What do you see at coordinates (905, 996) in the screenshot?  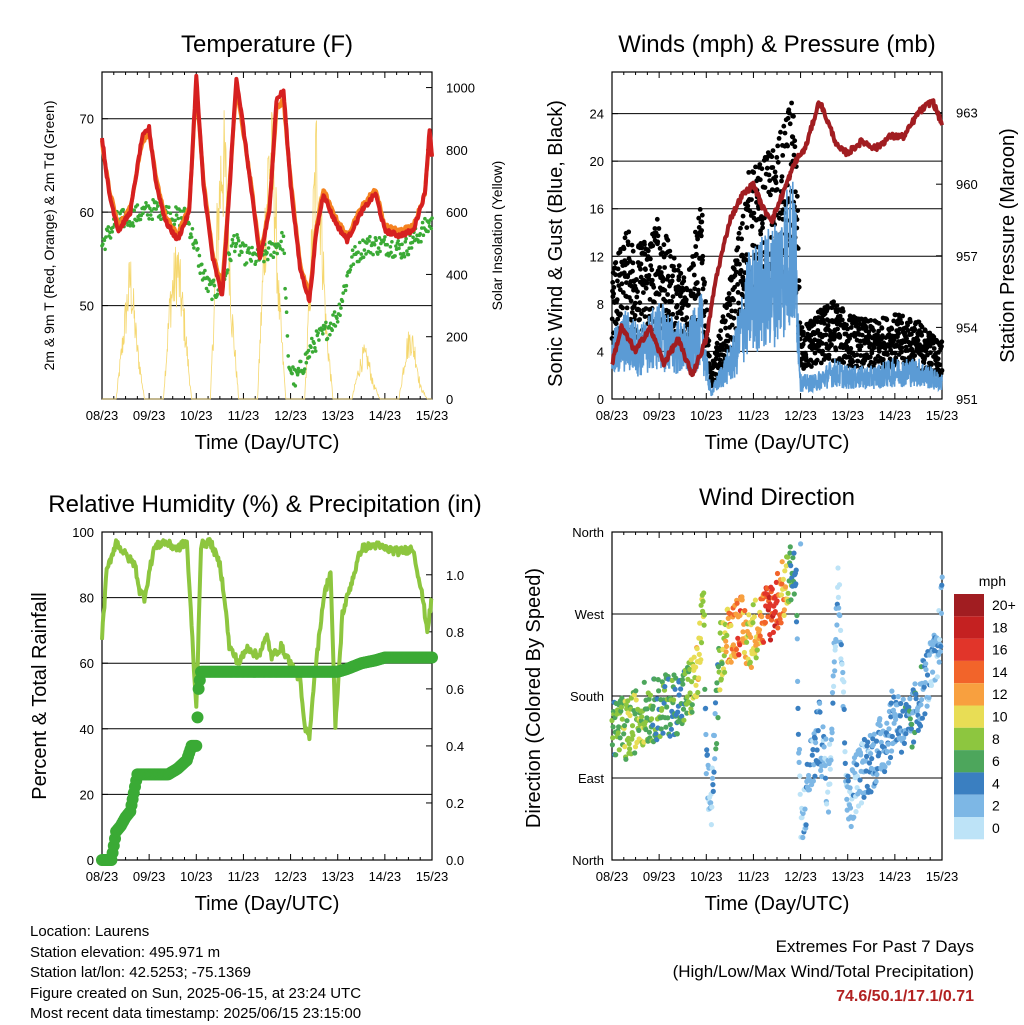 I see `extremes-values: 74.6/50.1/17.1/0.71` at bounding box center [905, 996].